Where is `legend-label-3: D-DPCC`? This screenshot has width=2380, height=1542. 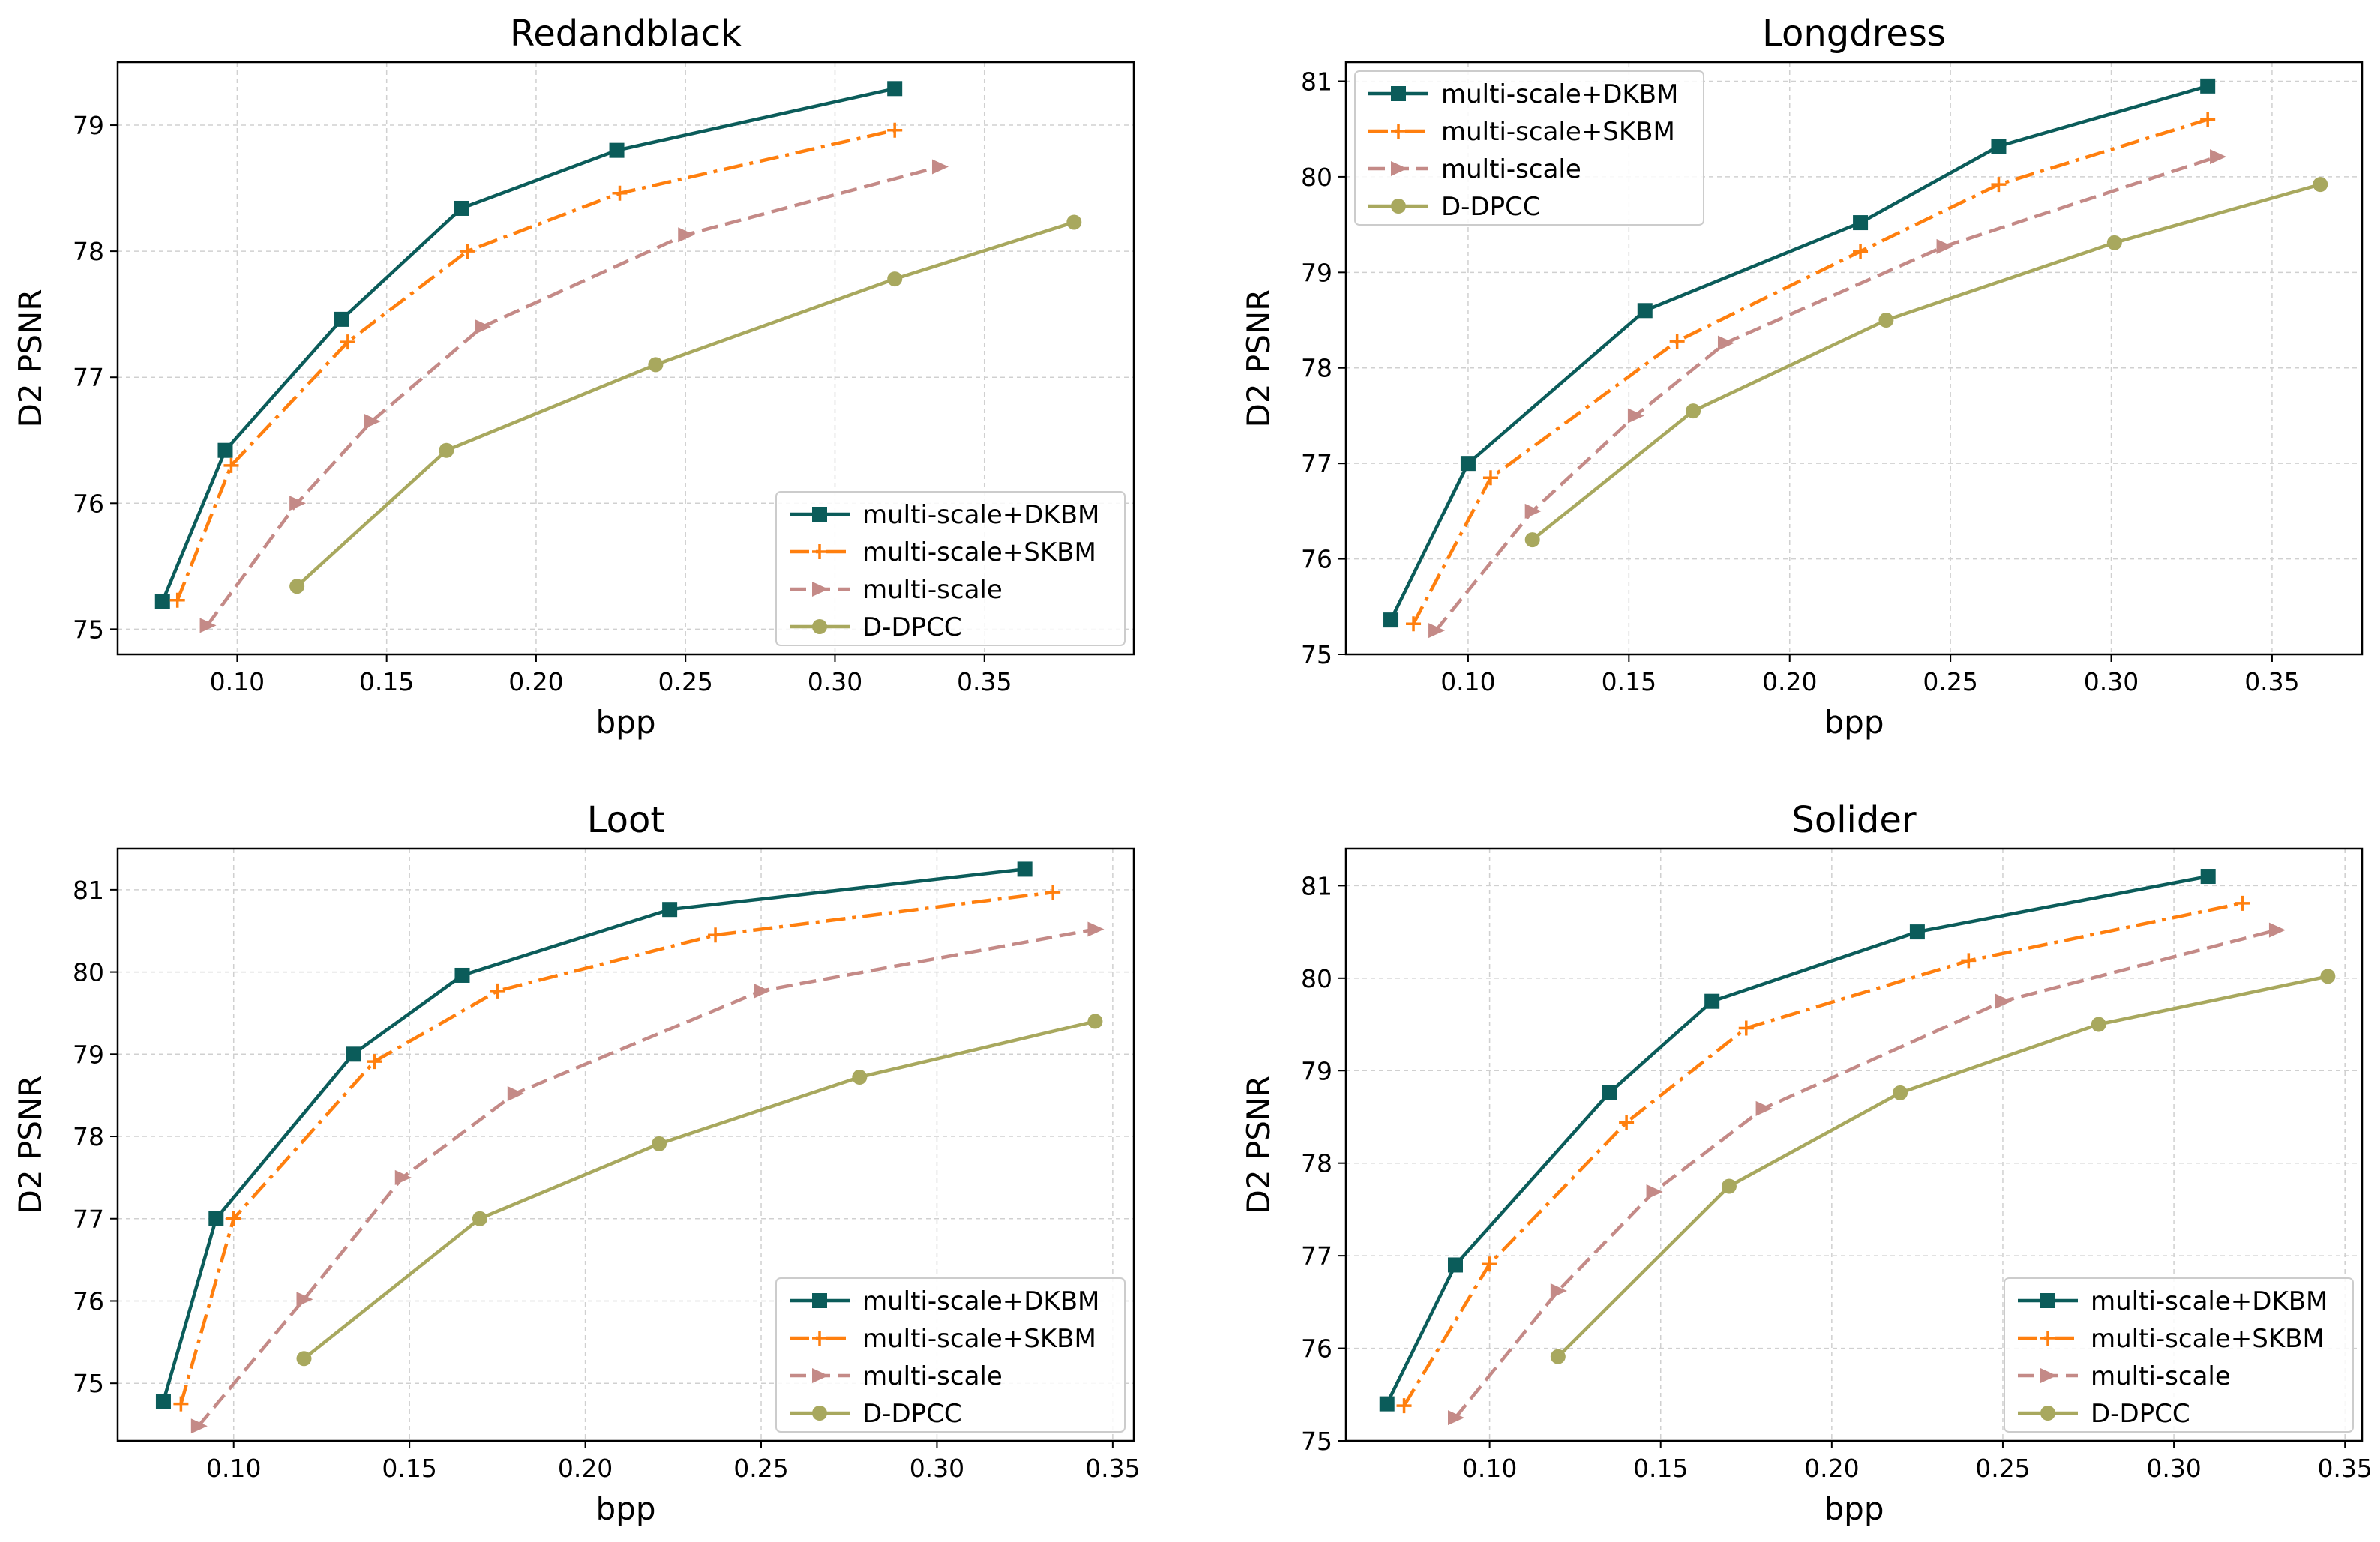 legend-label-3: D-DPCC is located at coordinates (1491, 207).